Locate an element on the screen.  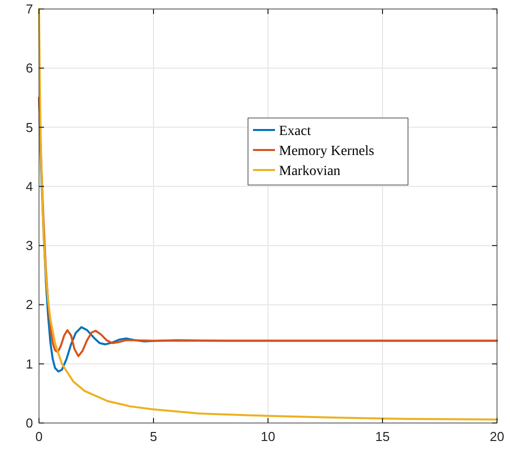
y-tick-label: 5 is located at coordinates (29, 127).